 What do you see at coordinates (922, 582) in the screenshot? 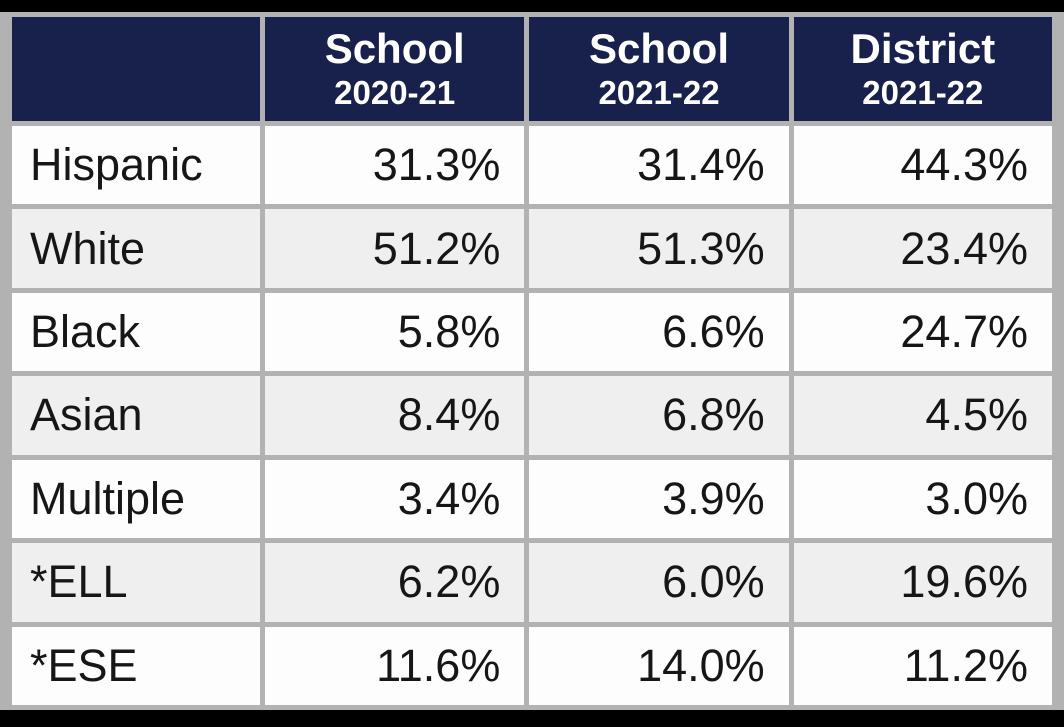
I see `cell-value: 19.6%` at bounding box center [922, 582].